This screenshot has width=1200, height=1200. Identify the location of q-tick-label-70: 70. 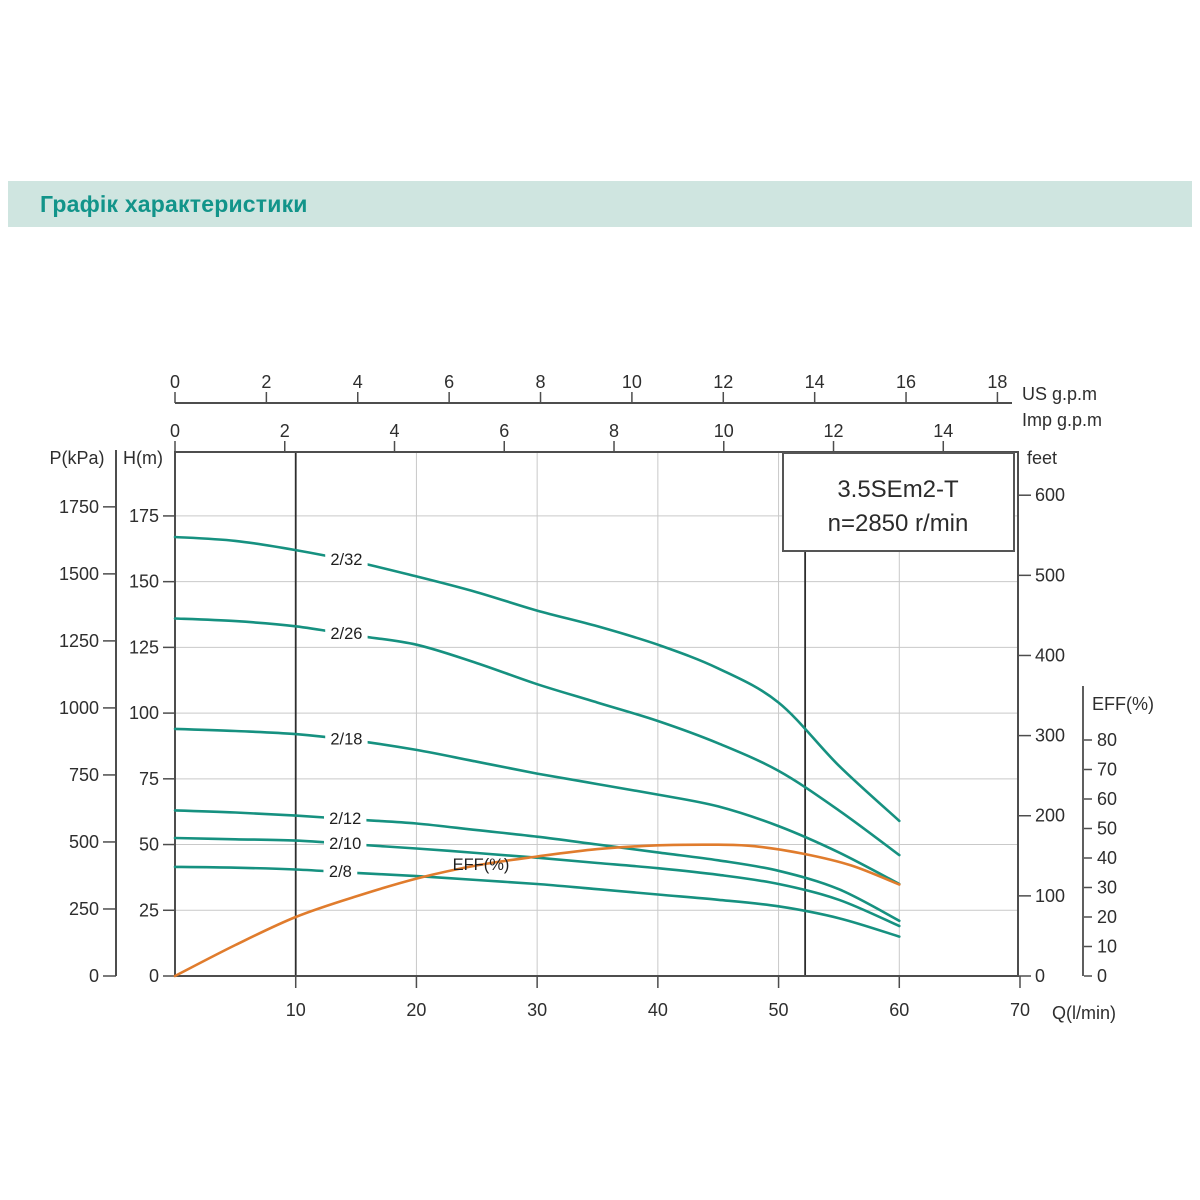
(1020, 1010).